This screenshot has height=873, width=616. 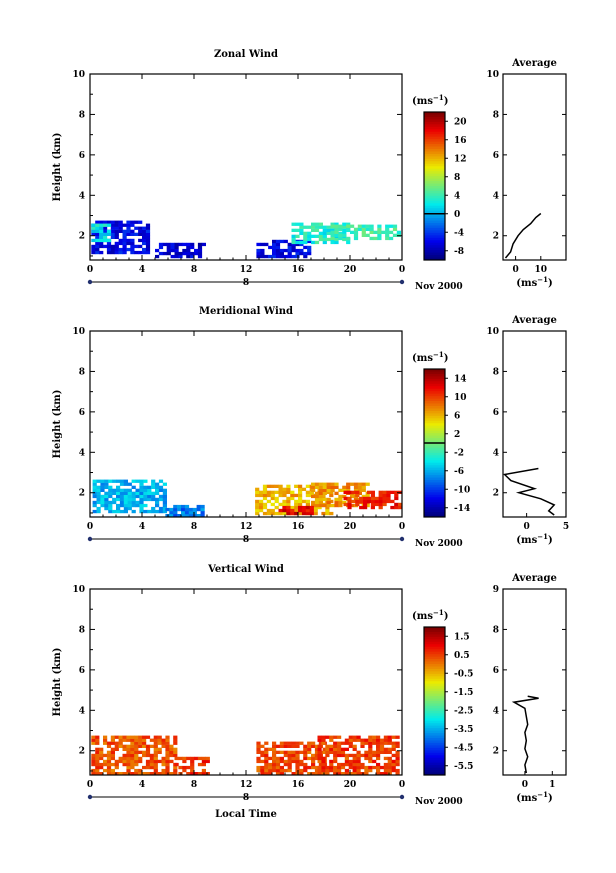 I want to click on x-tick-label: 20, so click(x=350, y=270).